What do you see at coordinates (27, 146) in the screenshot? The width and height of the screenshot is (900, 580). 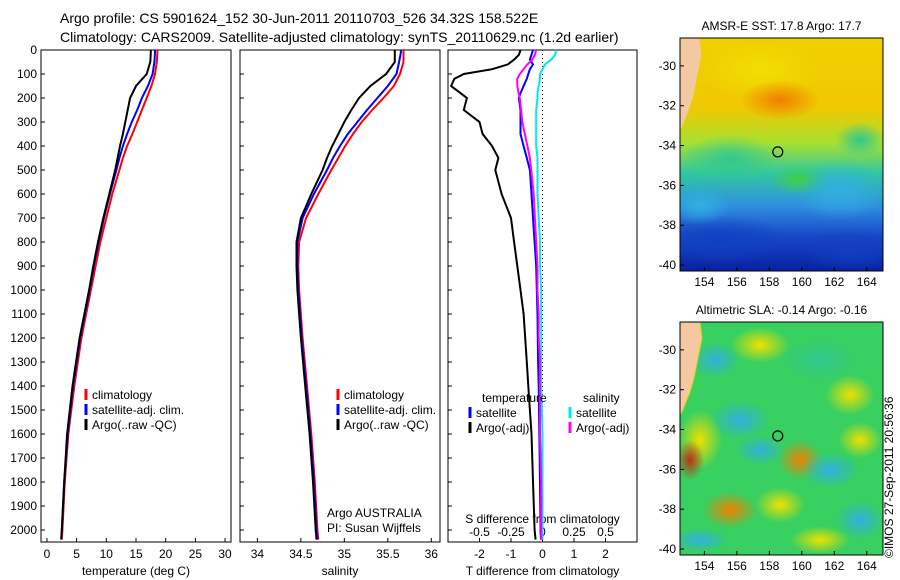 I see `depth-tick-label: 400` at bounding box center [27, 146].